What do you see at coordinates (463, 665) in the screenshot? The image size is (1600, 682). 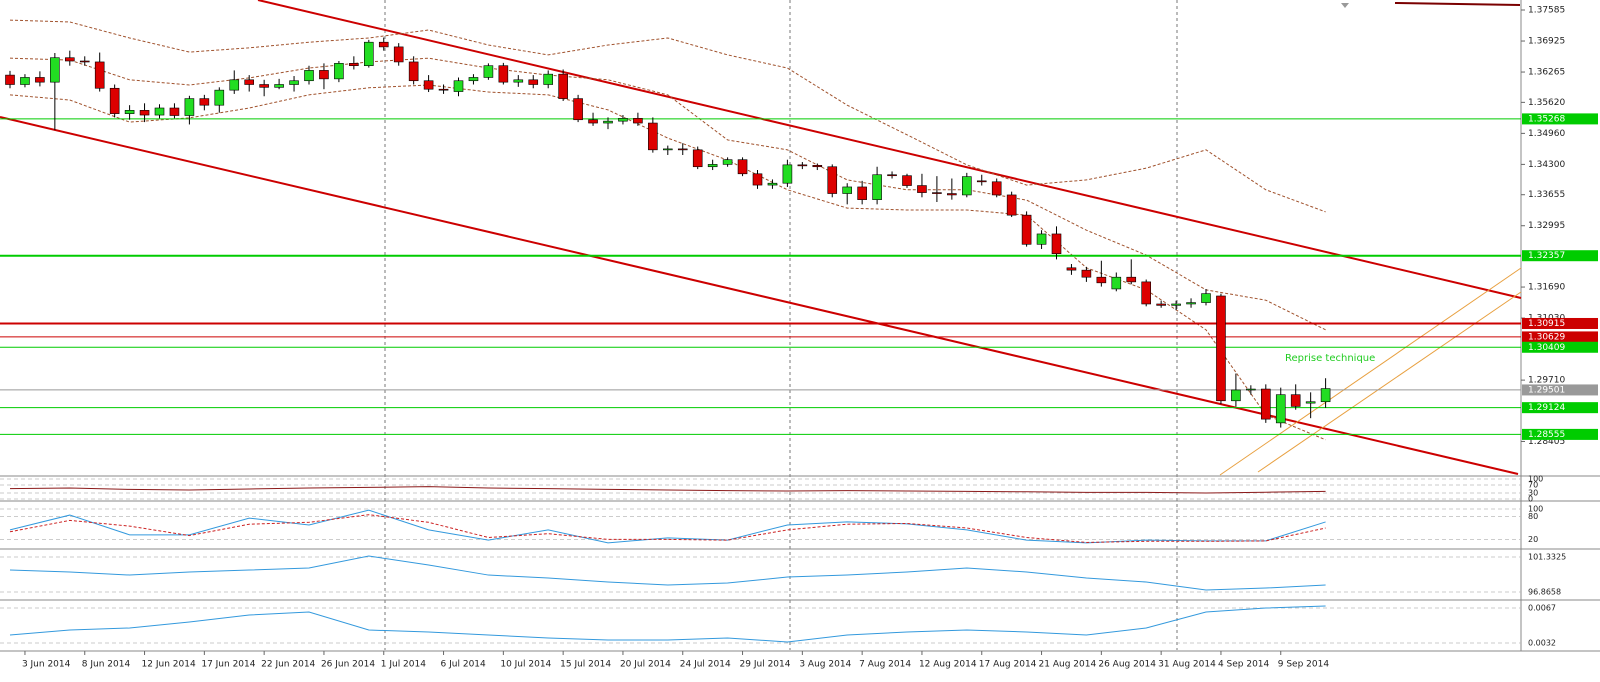 I see `x-tick-label: 6 Jul 2014` at bounding box center [463, 665].